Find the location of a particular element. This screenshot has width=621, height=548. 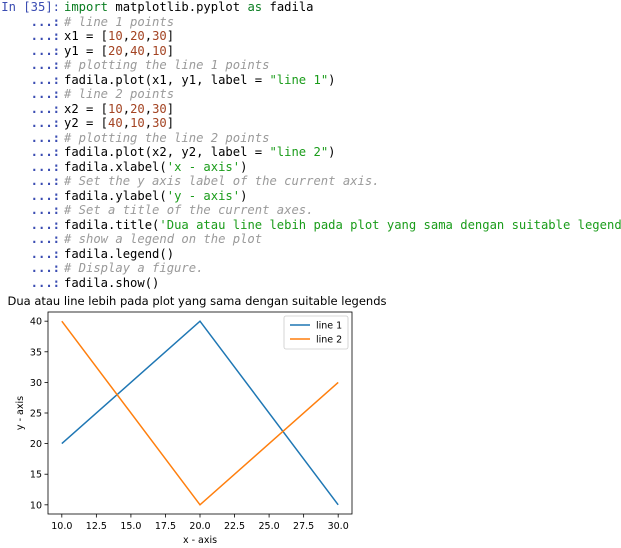

y-tick-label: 30 is located at coordinates (36, 383).